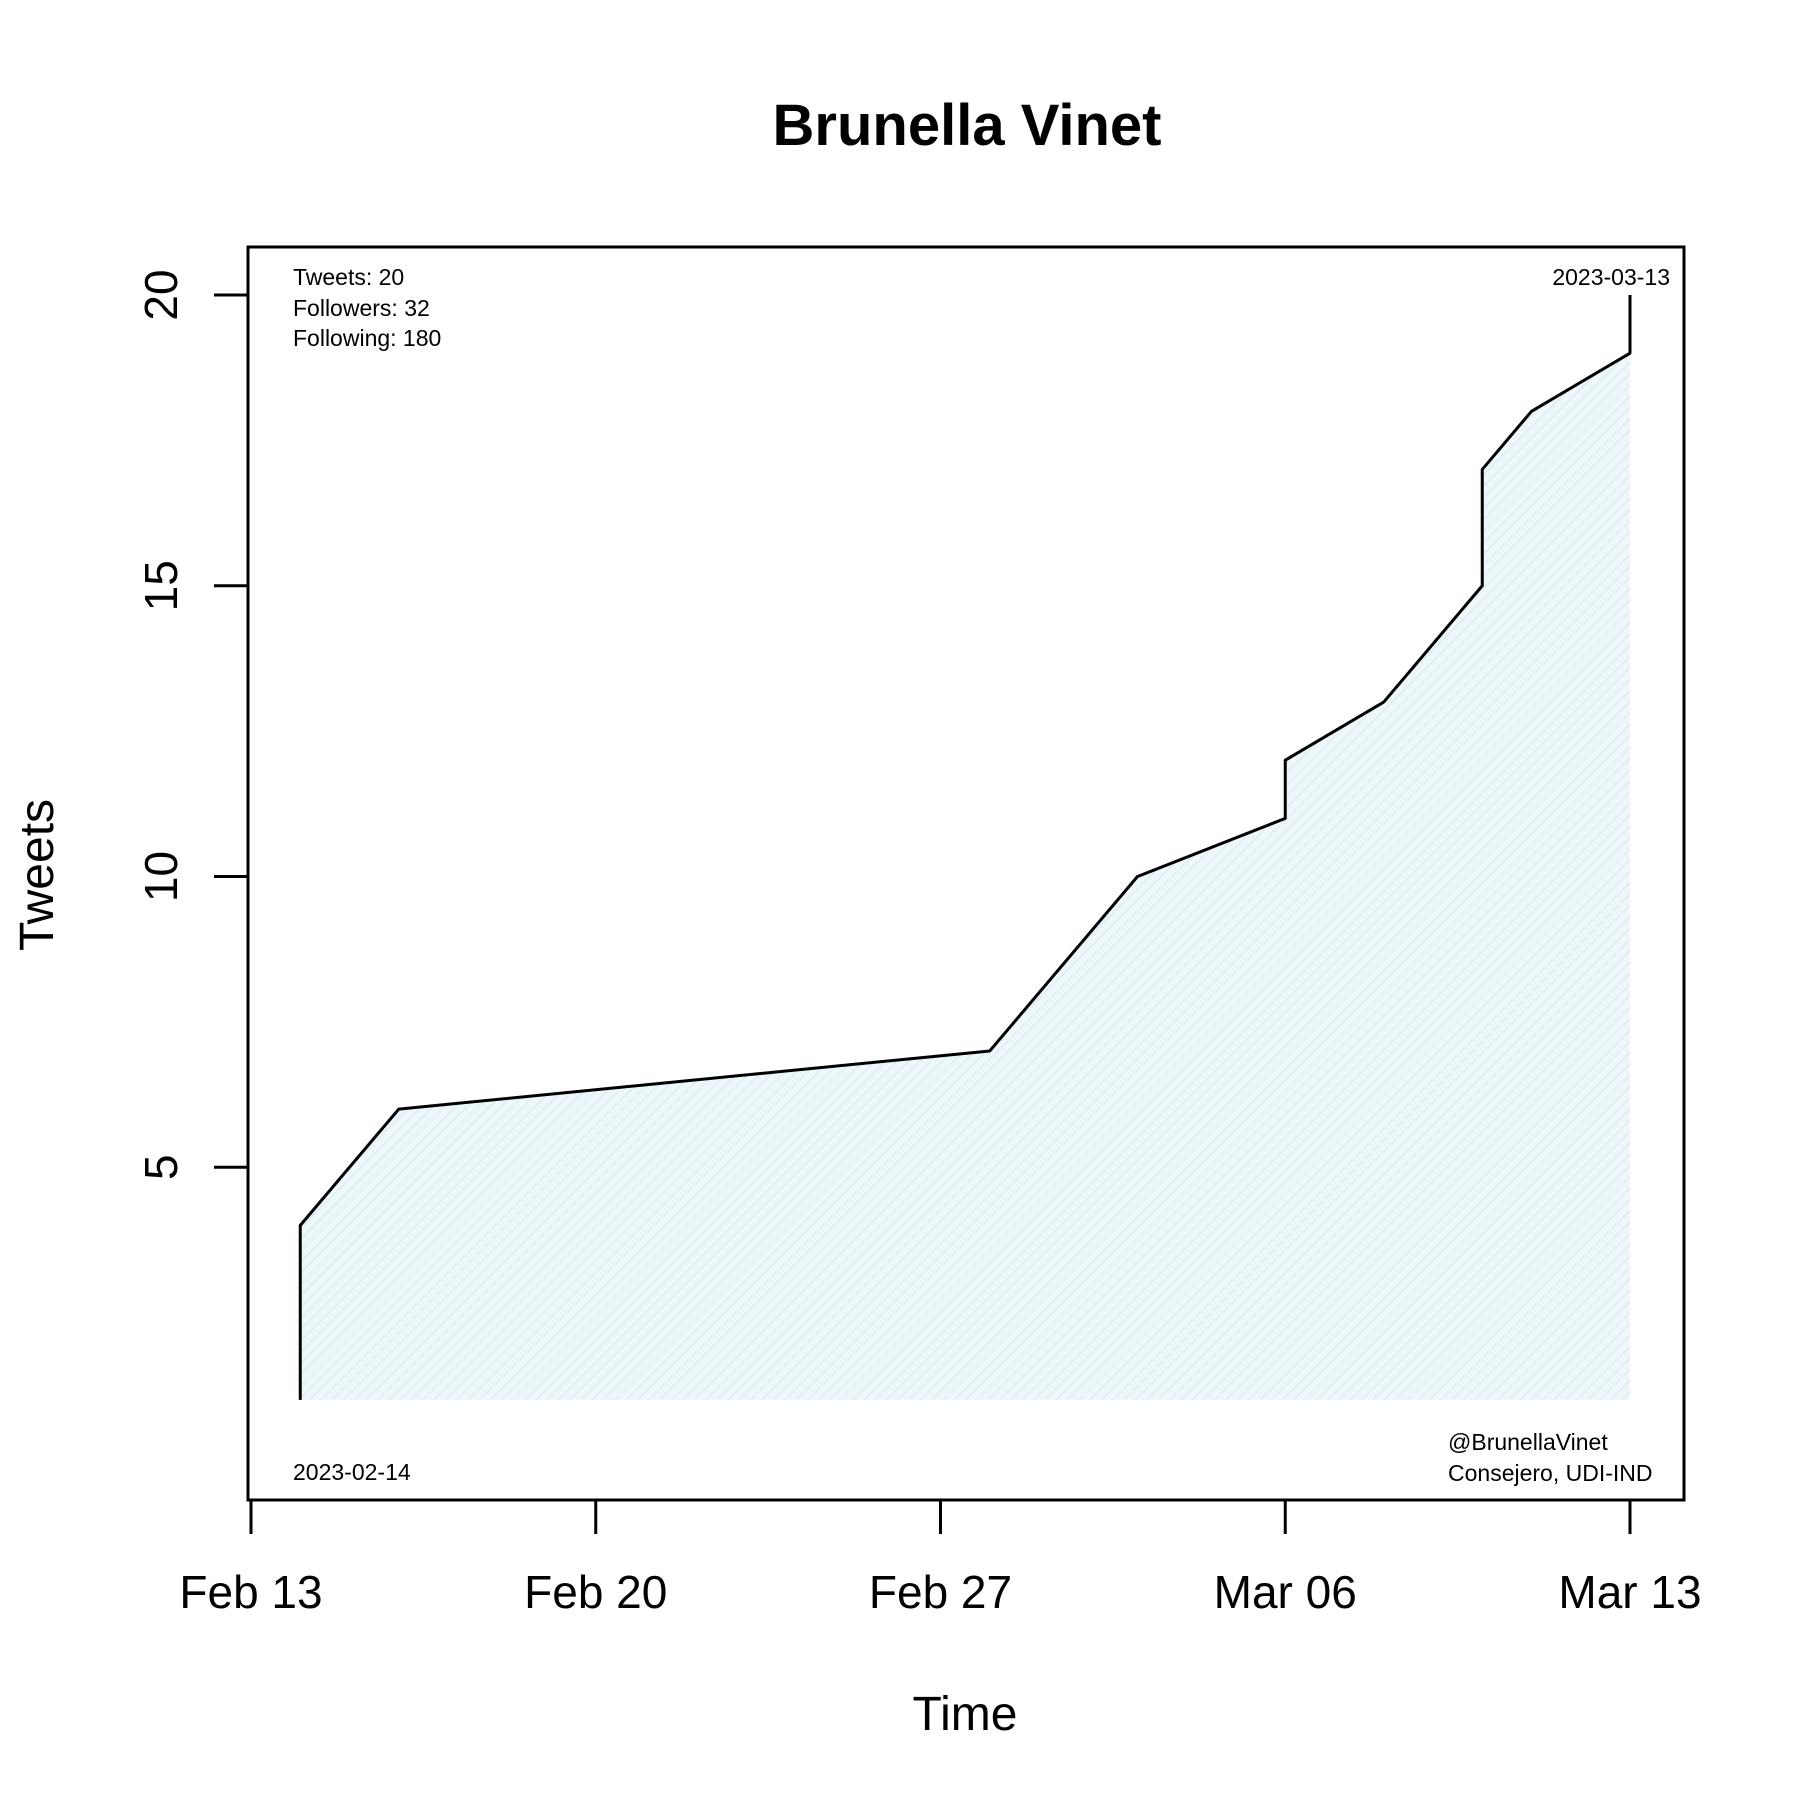  I want to click on end-date-label: 2023-03-13, so click(1611, 277).